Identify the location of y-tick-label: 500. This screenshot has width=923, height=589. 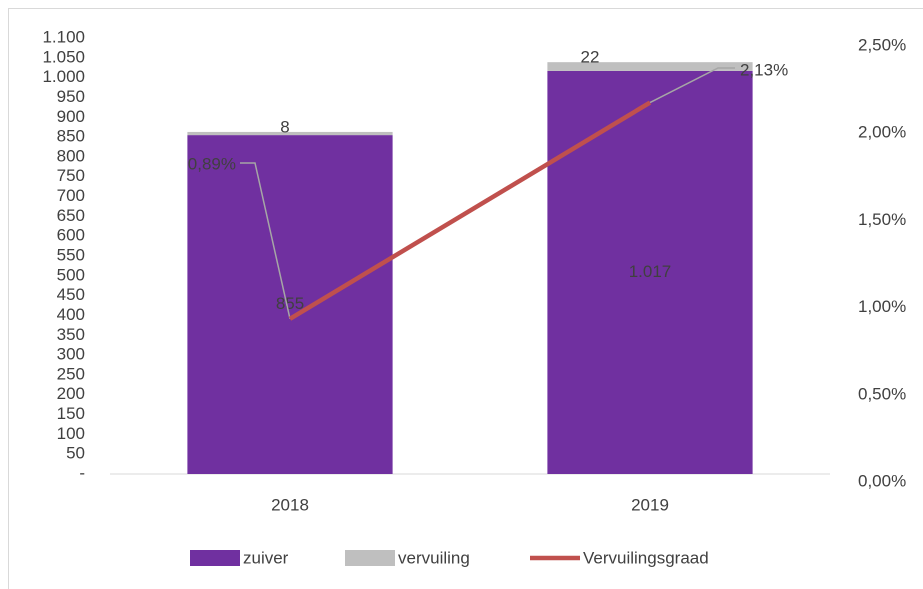
(71, 274).